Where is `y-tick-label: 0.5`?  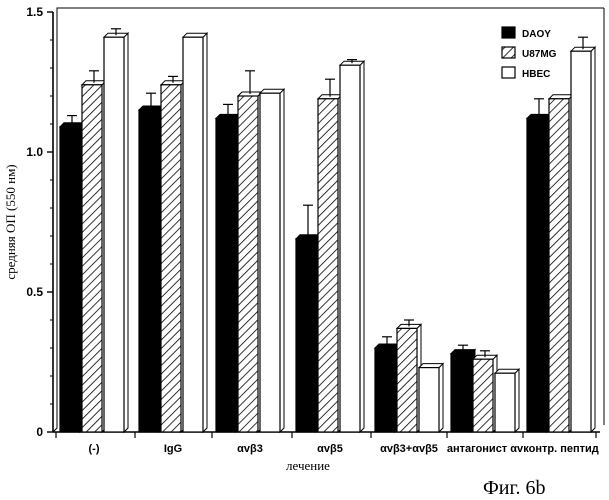 y-tick-label: 0.5 is located at coordinates (34, 292).